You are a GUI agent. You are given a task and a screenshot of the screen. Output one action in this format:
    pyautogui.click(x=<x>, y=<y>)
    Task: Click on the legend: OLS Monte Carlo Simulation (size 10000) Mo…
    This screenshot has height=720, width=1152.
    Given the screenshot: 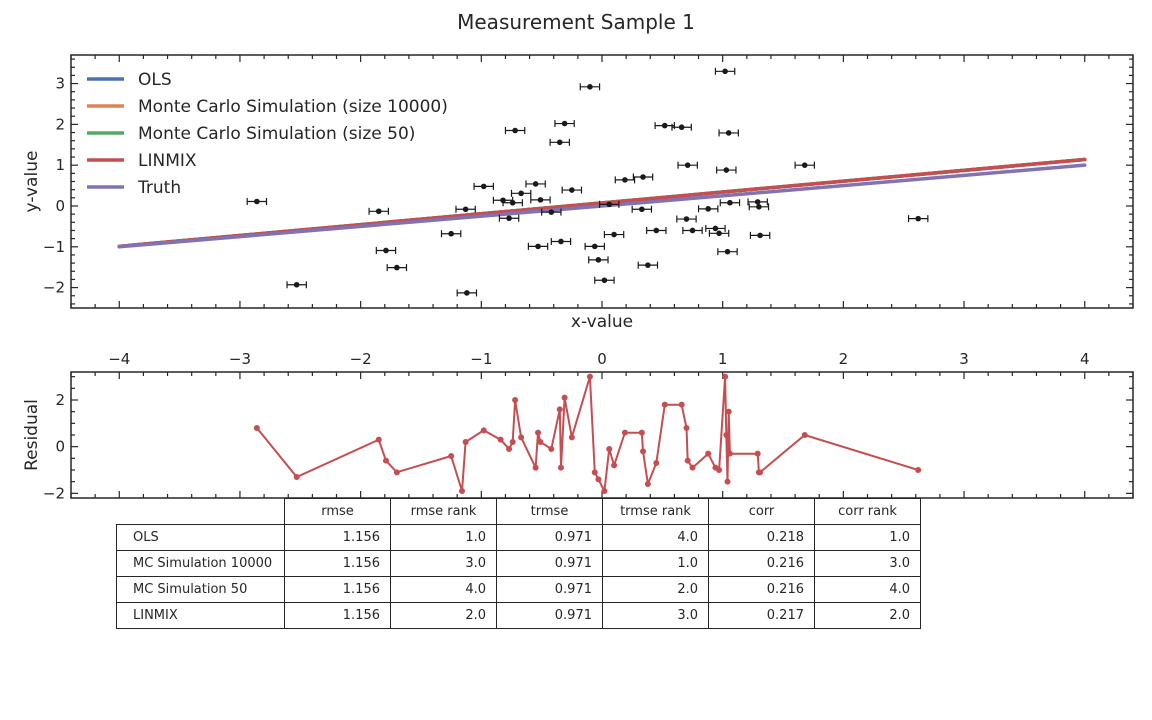 What is the action you would take?
    pyautogui.click(x=267, y=134)
    